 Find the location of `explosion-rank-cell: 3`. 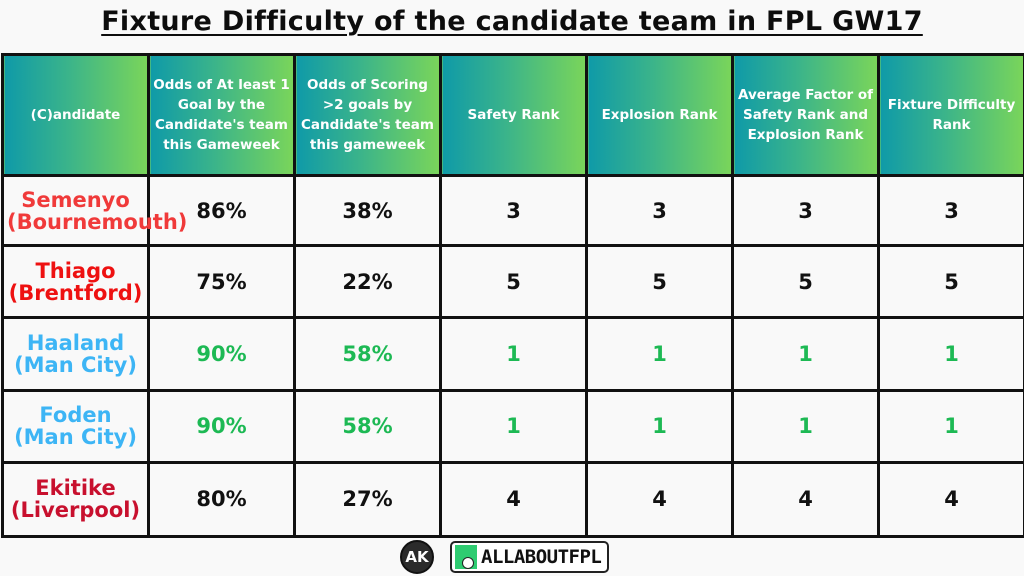

explosion-rank-cell: 3 is located at coordinates (659, 210).